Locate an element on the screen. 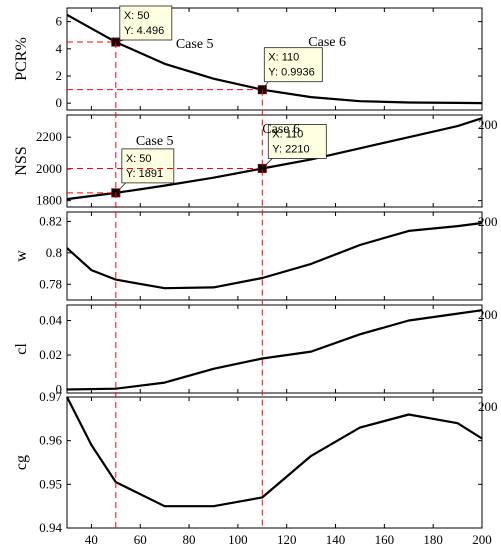 This screenshot has height=550, width=501. series-line-pcr is located at coordinates (274, 59).